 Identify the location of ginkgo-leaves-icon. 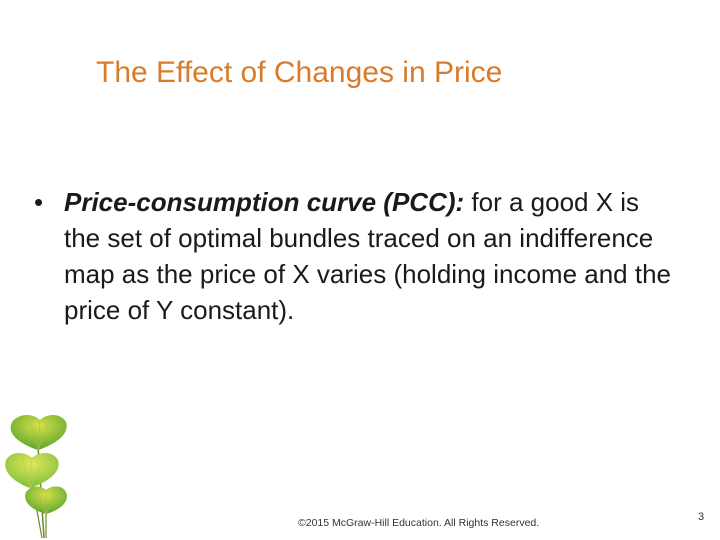
(36, 477).